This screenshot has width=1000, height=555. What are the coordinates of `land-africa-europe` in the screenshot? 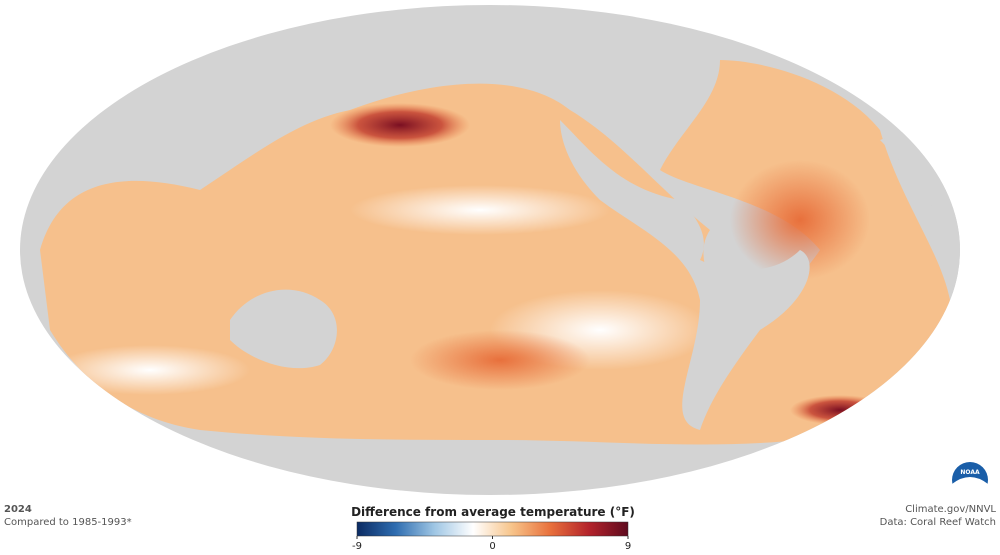 It's located at (920, 230).